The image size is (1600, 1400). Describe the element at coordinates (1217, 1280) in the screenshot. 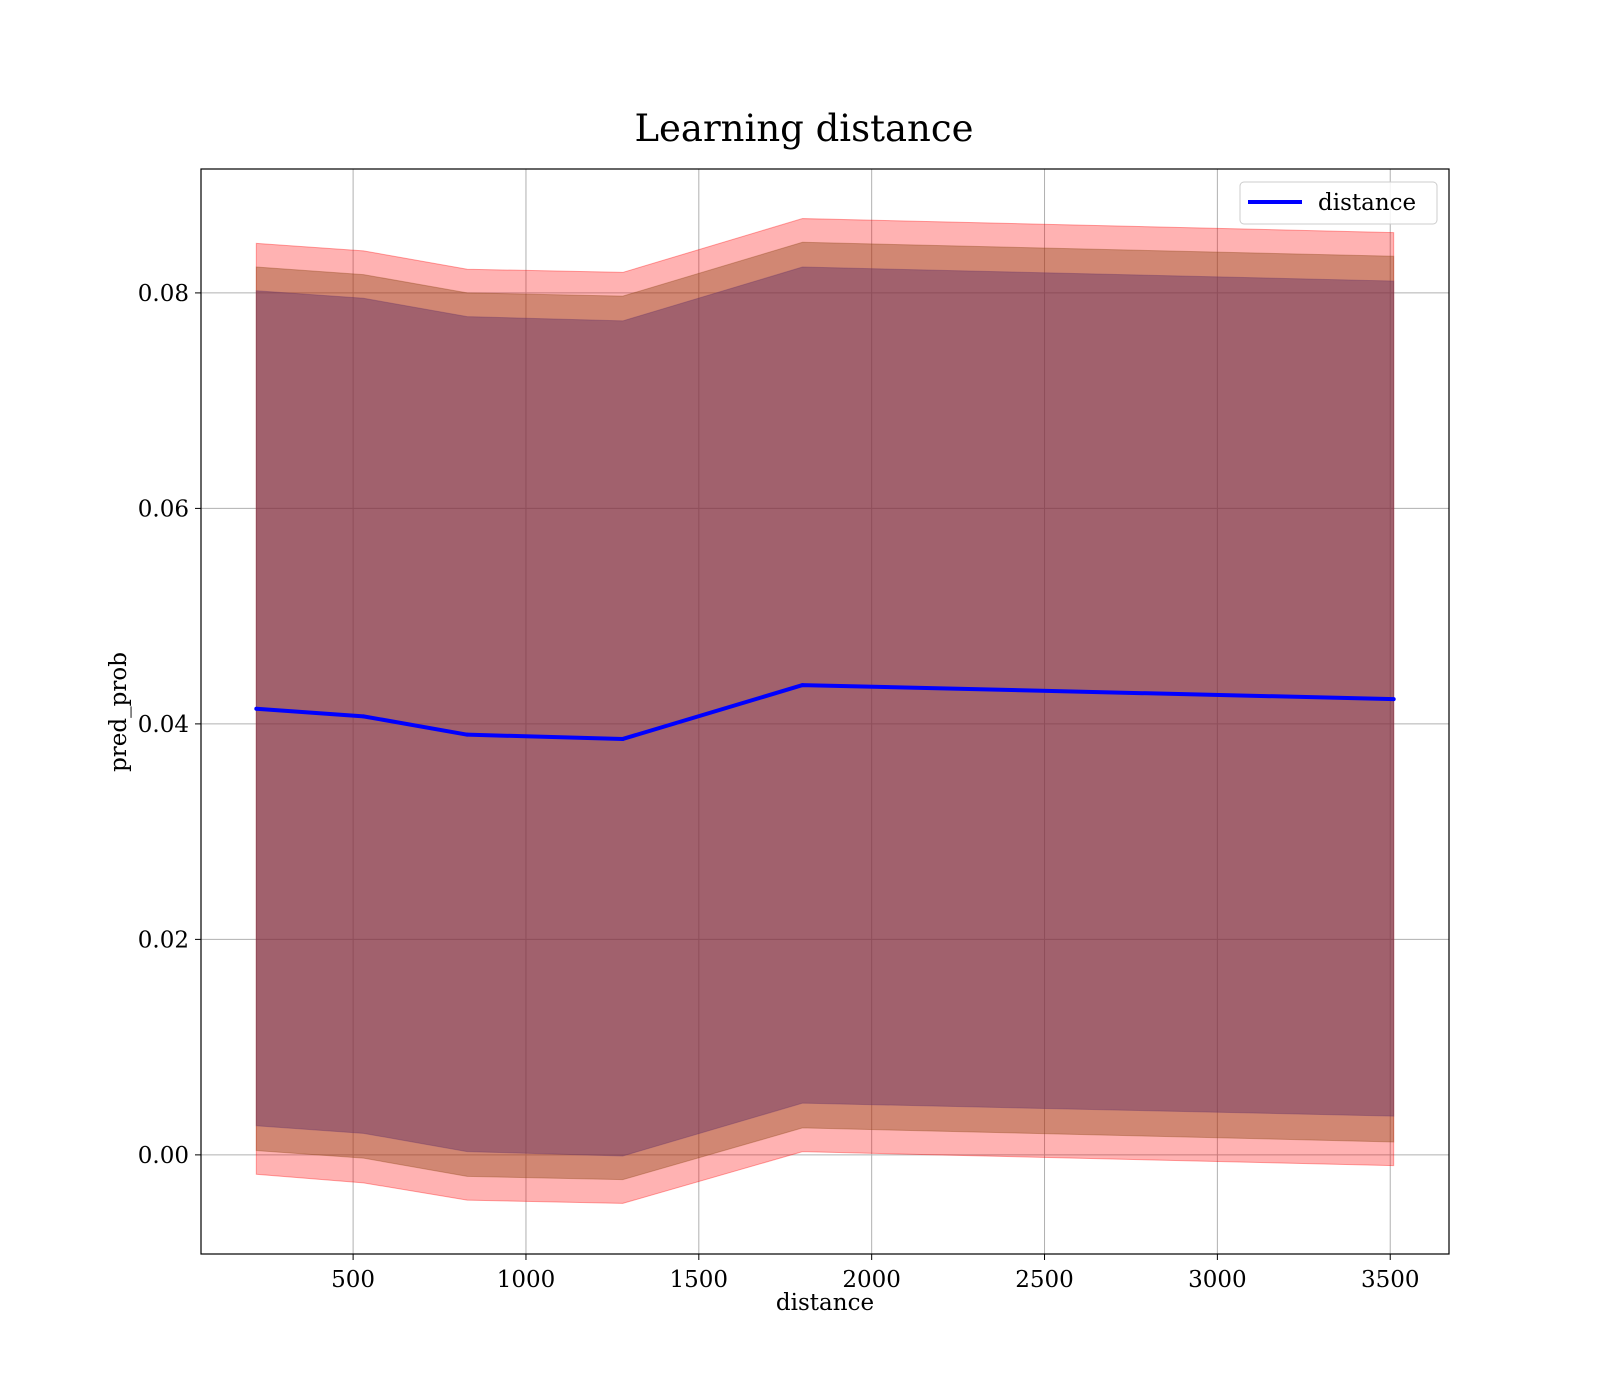

I see `x-tick-label: 3000` at that location.